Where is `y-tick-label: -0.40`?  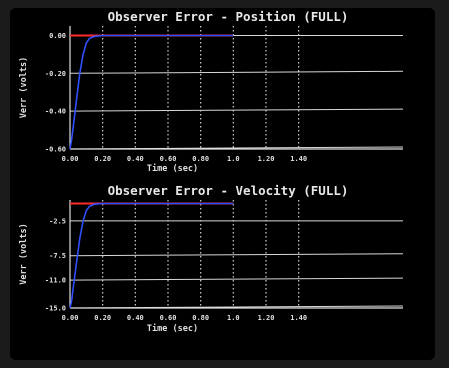
y-tick-label: -0.40 is located at coordinates (55, 112).